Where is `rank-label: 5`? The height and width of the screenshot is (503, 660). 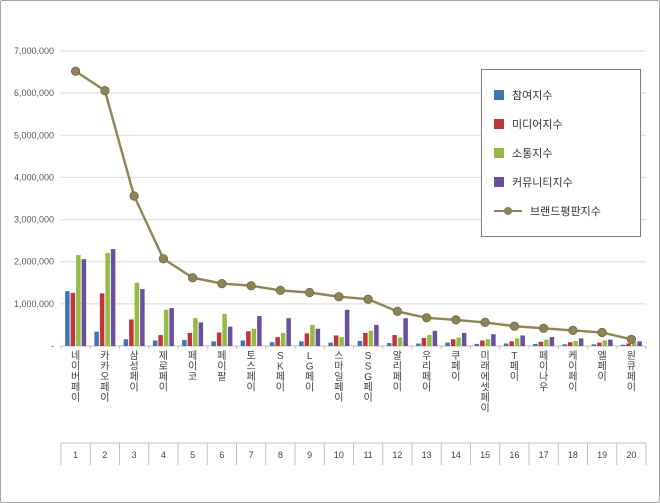
rank-label: 5 is located at coordinates (192, 455).